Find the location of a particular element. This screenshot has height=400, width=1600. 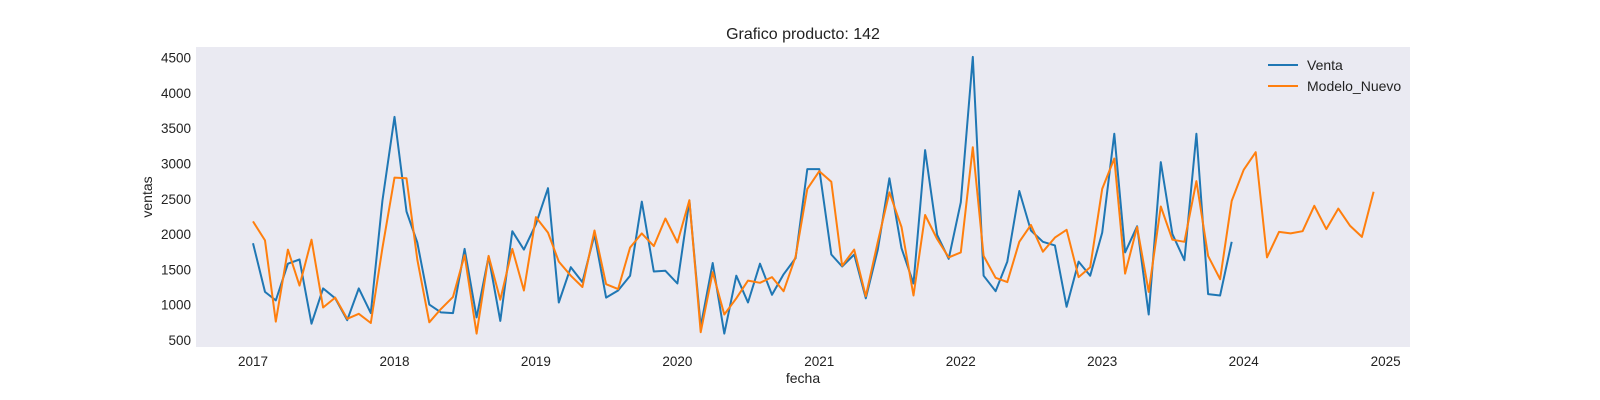

x-tick-label: 2020 is located at coordinates (677, 361).